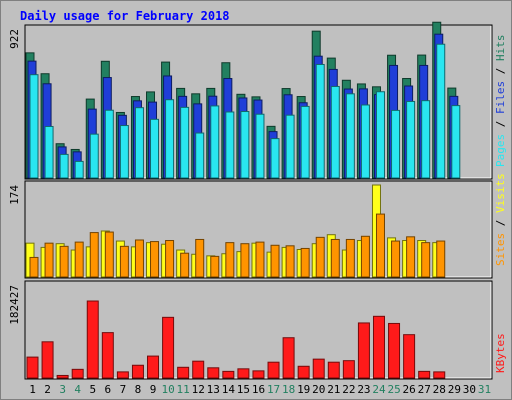  I want to click on x-label-day-30: 30, so click(469, 389).